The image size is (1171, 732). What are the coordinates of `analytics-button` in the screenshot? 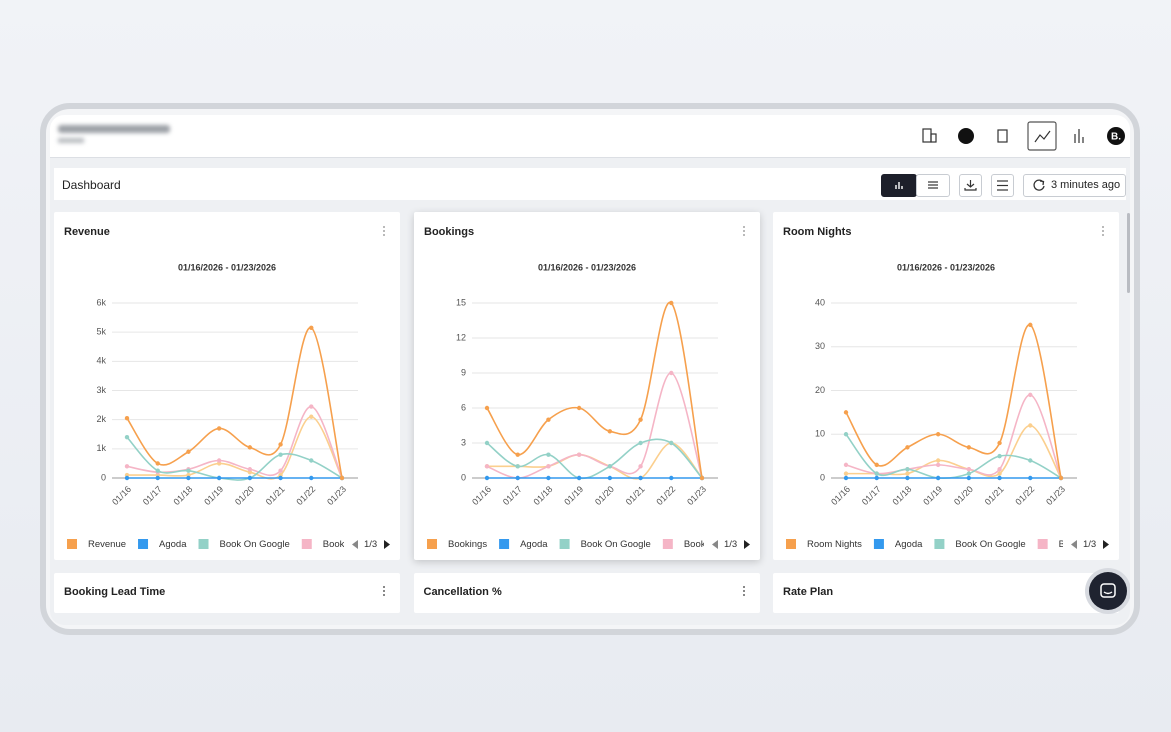 It's located at (1042, 136).